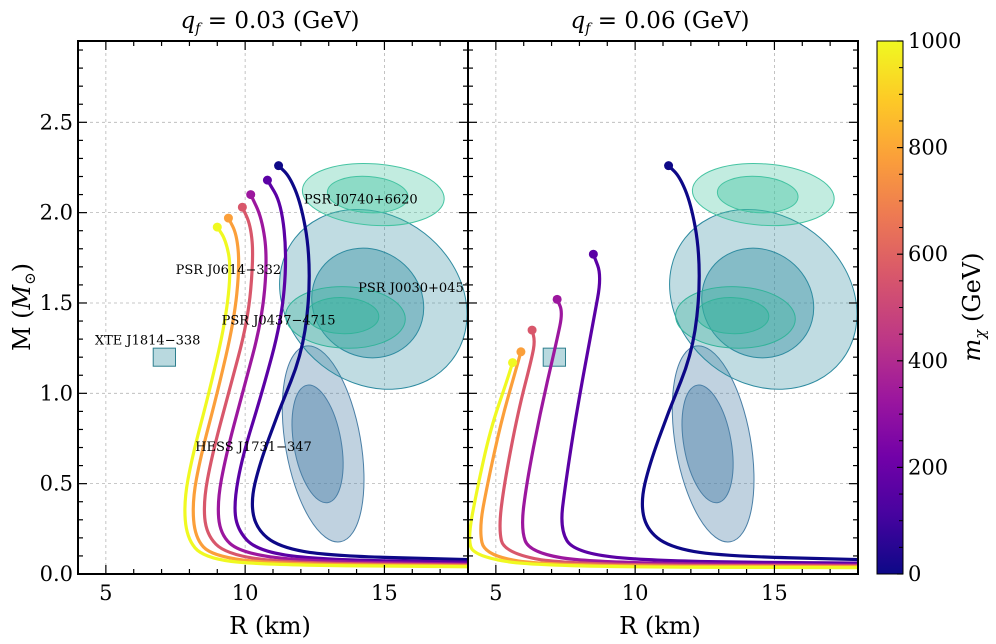 This screenshot has height=644, width=996. Describe the element at coordinates (928, 148) in the screenshot. I see `colorbar-tick-label: 800` at that location.